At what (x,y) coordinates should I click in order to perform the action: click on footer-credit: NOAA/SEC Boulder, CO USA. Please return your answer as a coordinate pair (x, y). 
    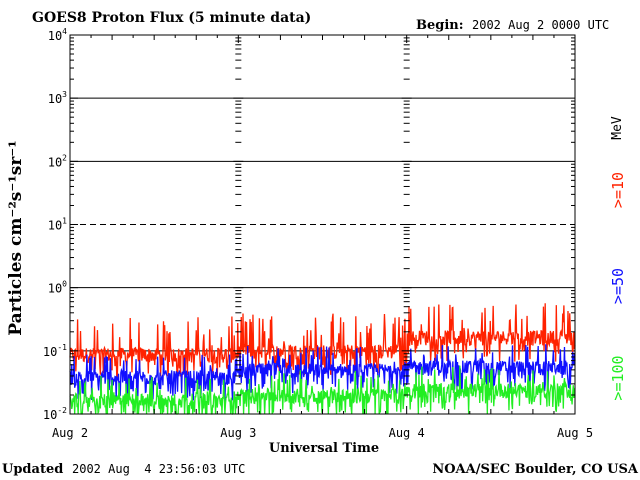
    Looking at the image, I should click on (535, 469).